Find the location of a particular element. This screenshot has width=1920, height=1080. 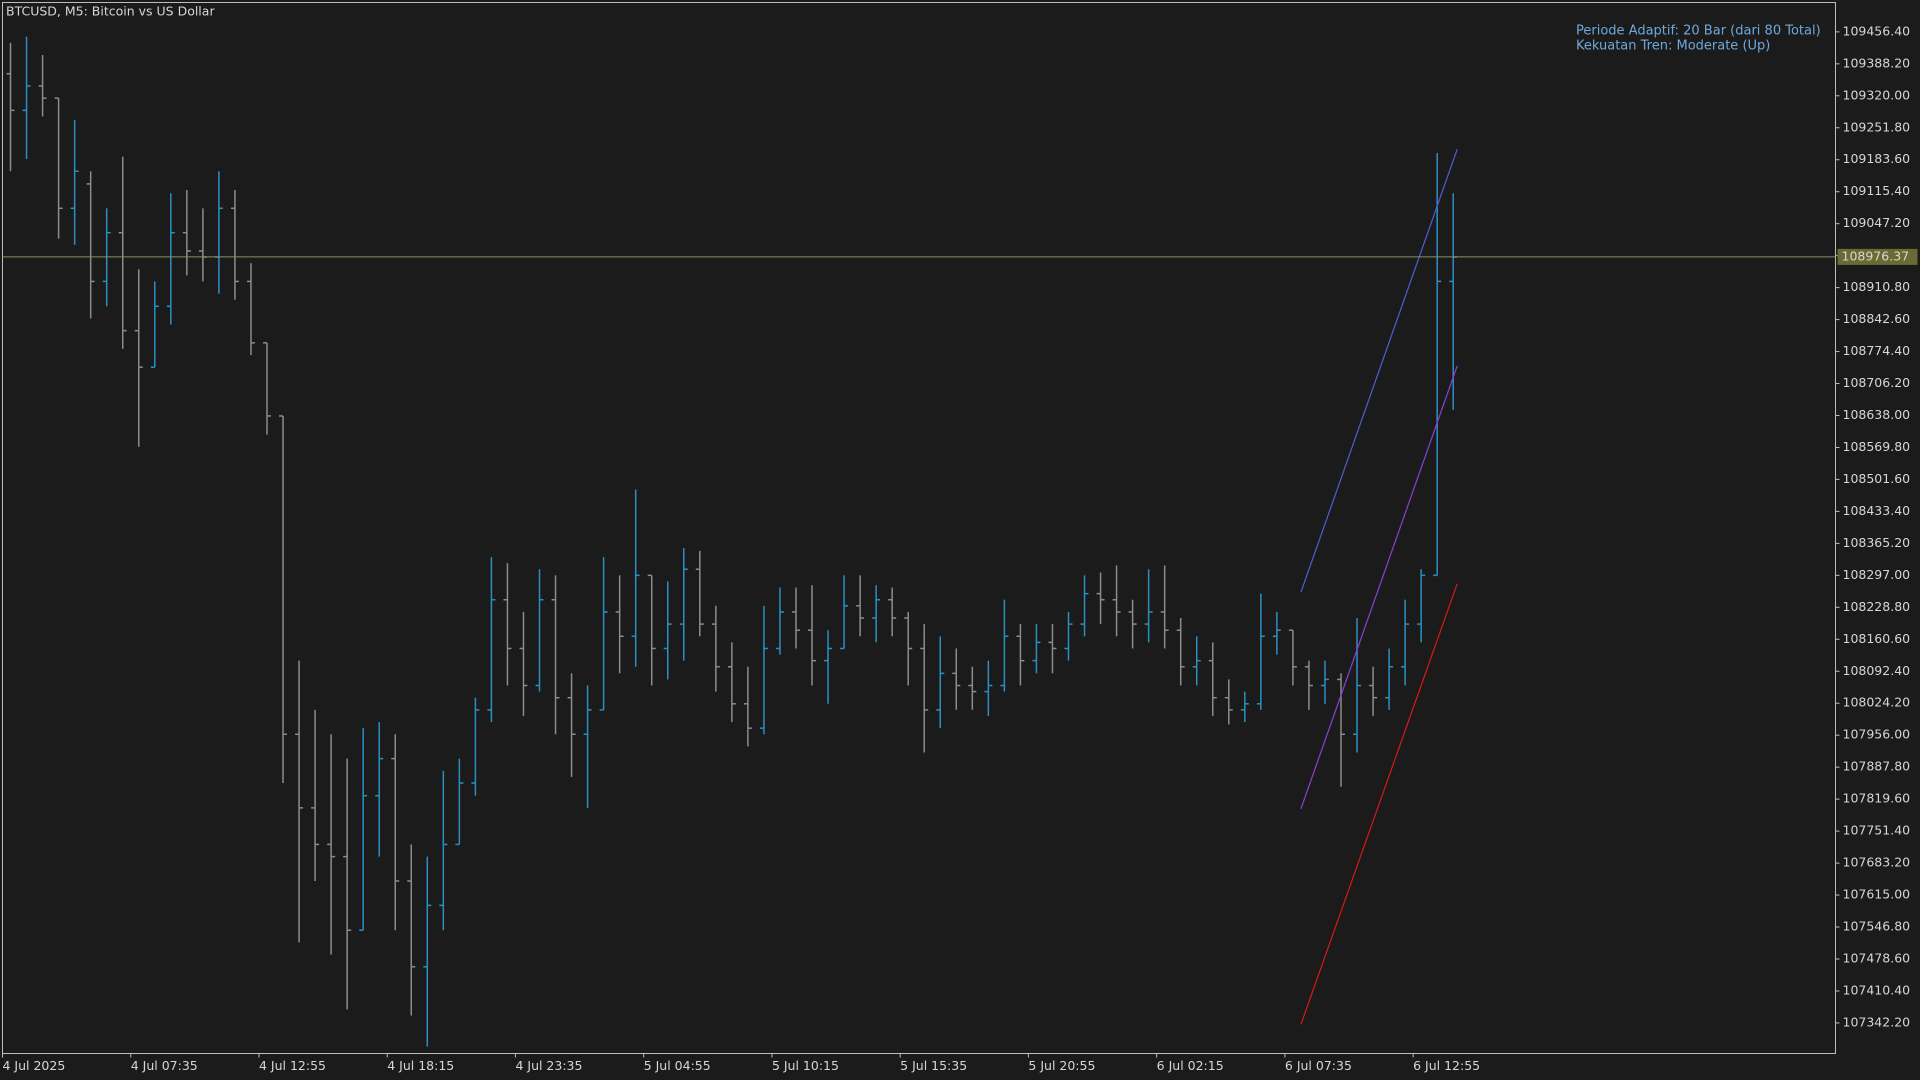

y-tick-label: 107410.40 is located at coordinates (1877, 989).